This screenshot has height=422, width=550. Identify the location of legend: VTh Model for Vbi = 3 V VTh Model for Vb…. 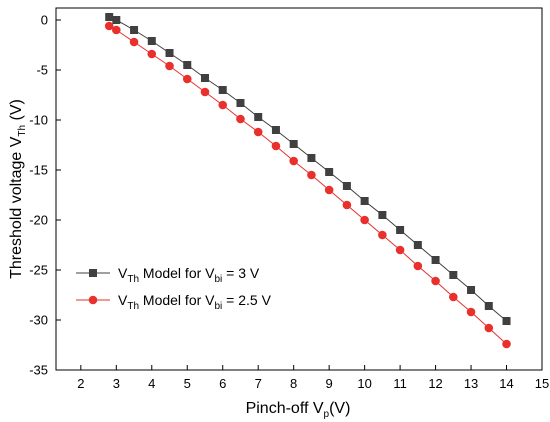
(174, 288).